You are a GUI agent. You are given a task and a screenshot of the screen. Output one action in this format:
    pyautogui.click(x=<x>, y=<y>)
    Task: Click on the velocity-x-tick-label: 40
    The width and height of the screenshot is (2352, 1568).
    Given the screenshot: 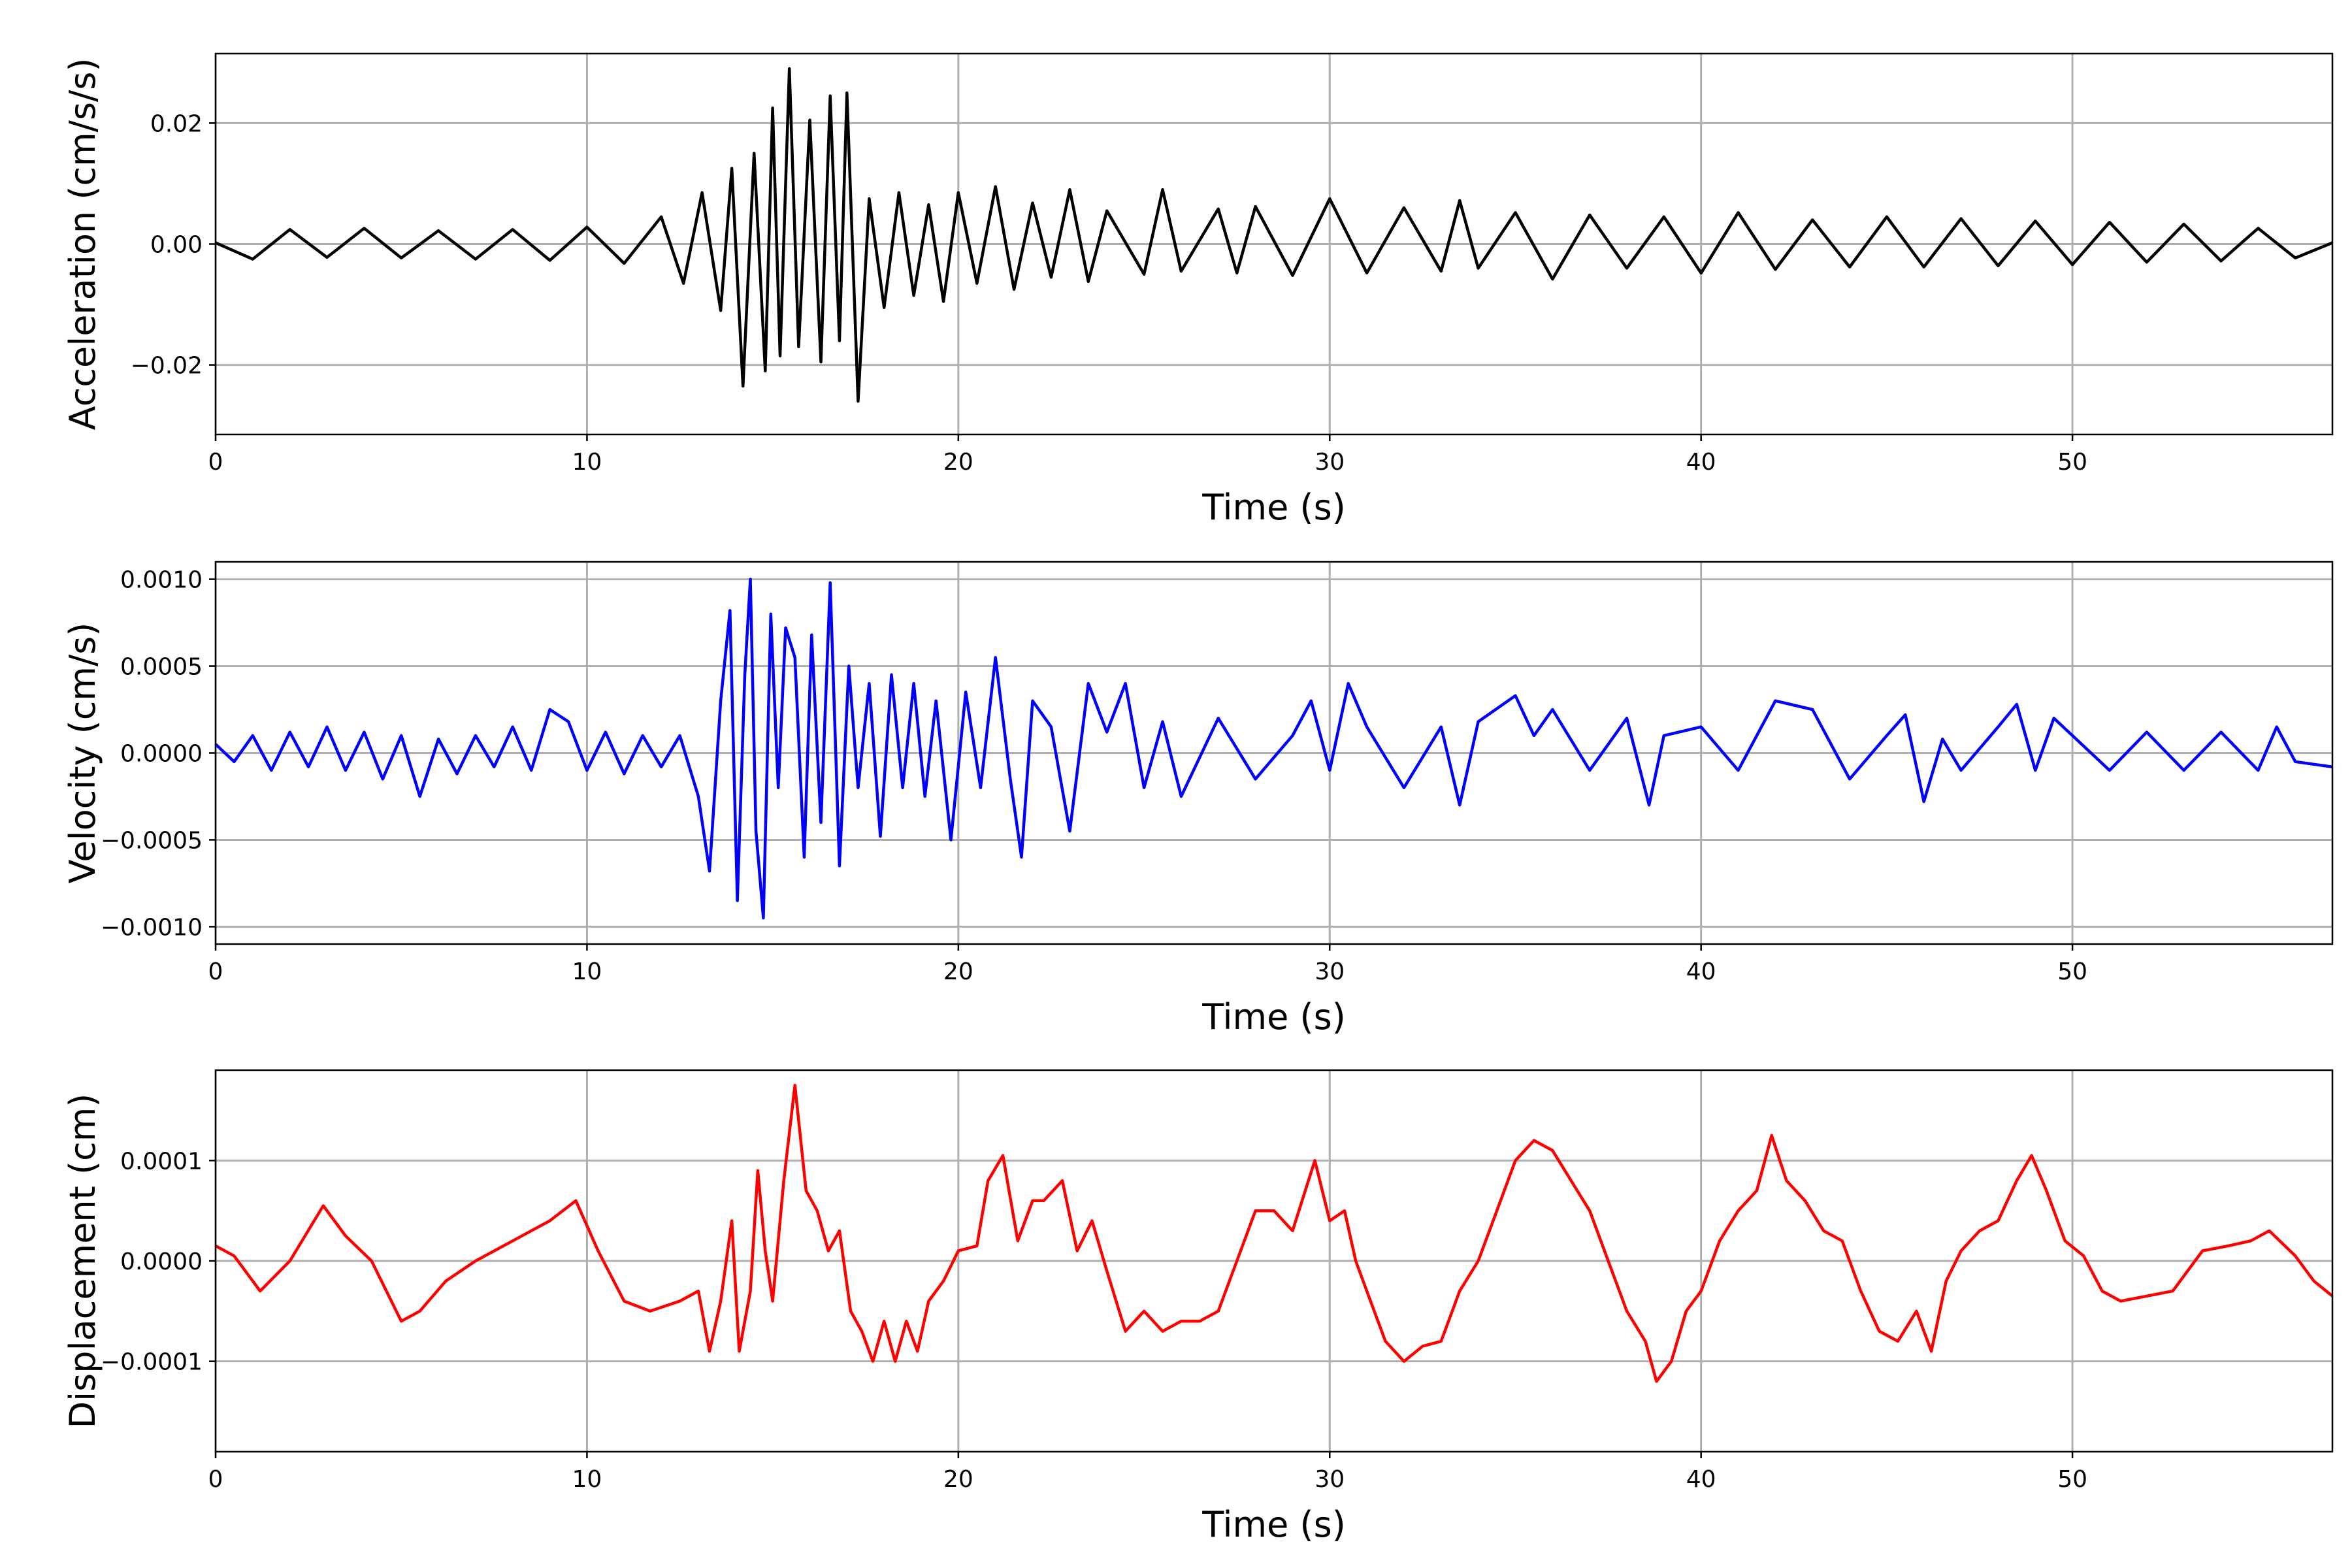 What is the action you would take?
    pyautogui.click(x=1701, y=971)
    